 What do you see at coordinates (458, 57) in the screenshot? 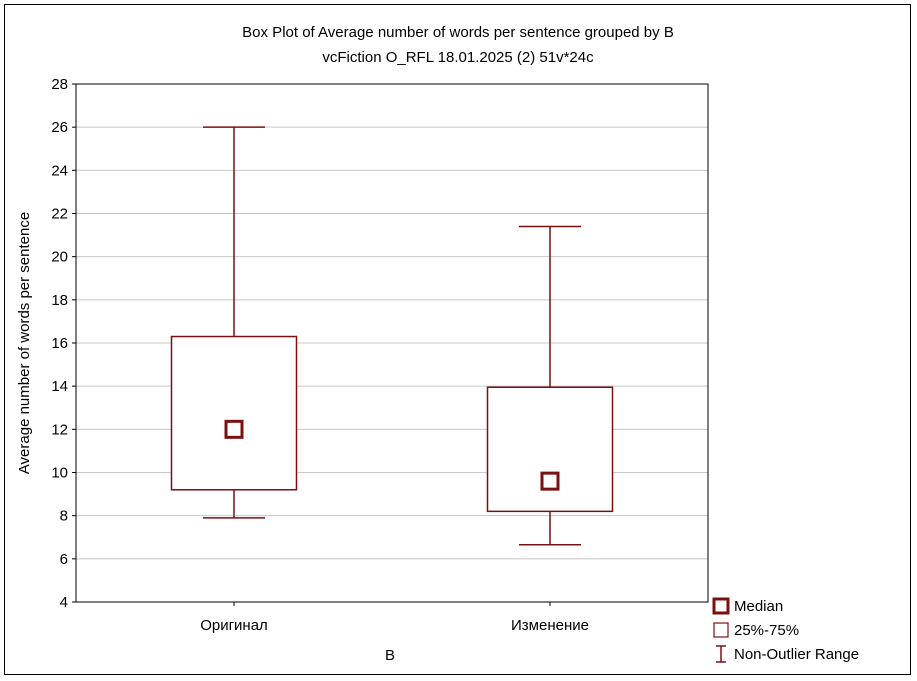
I see `chart-subtitle: vcFiction O_RFL 18.01.2025 (2) 51v*24c` at bounding box center [458, 57].